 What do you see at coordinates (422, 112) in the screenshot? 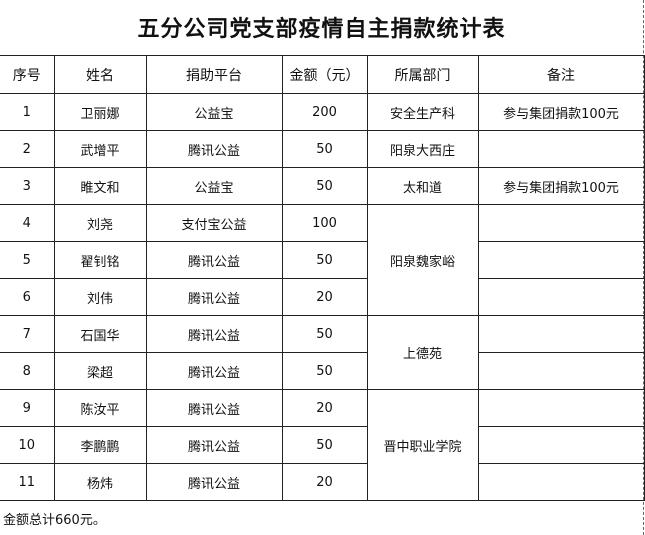
I see `department-cell: 安全生产科` at bounding box center [422, 112].